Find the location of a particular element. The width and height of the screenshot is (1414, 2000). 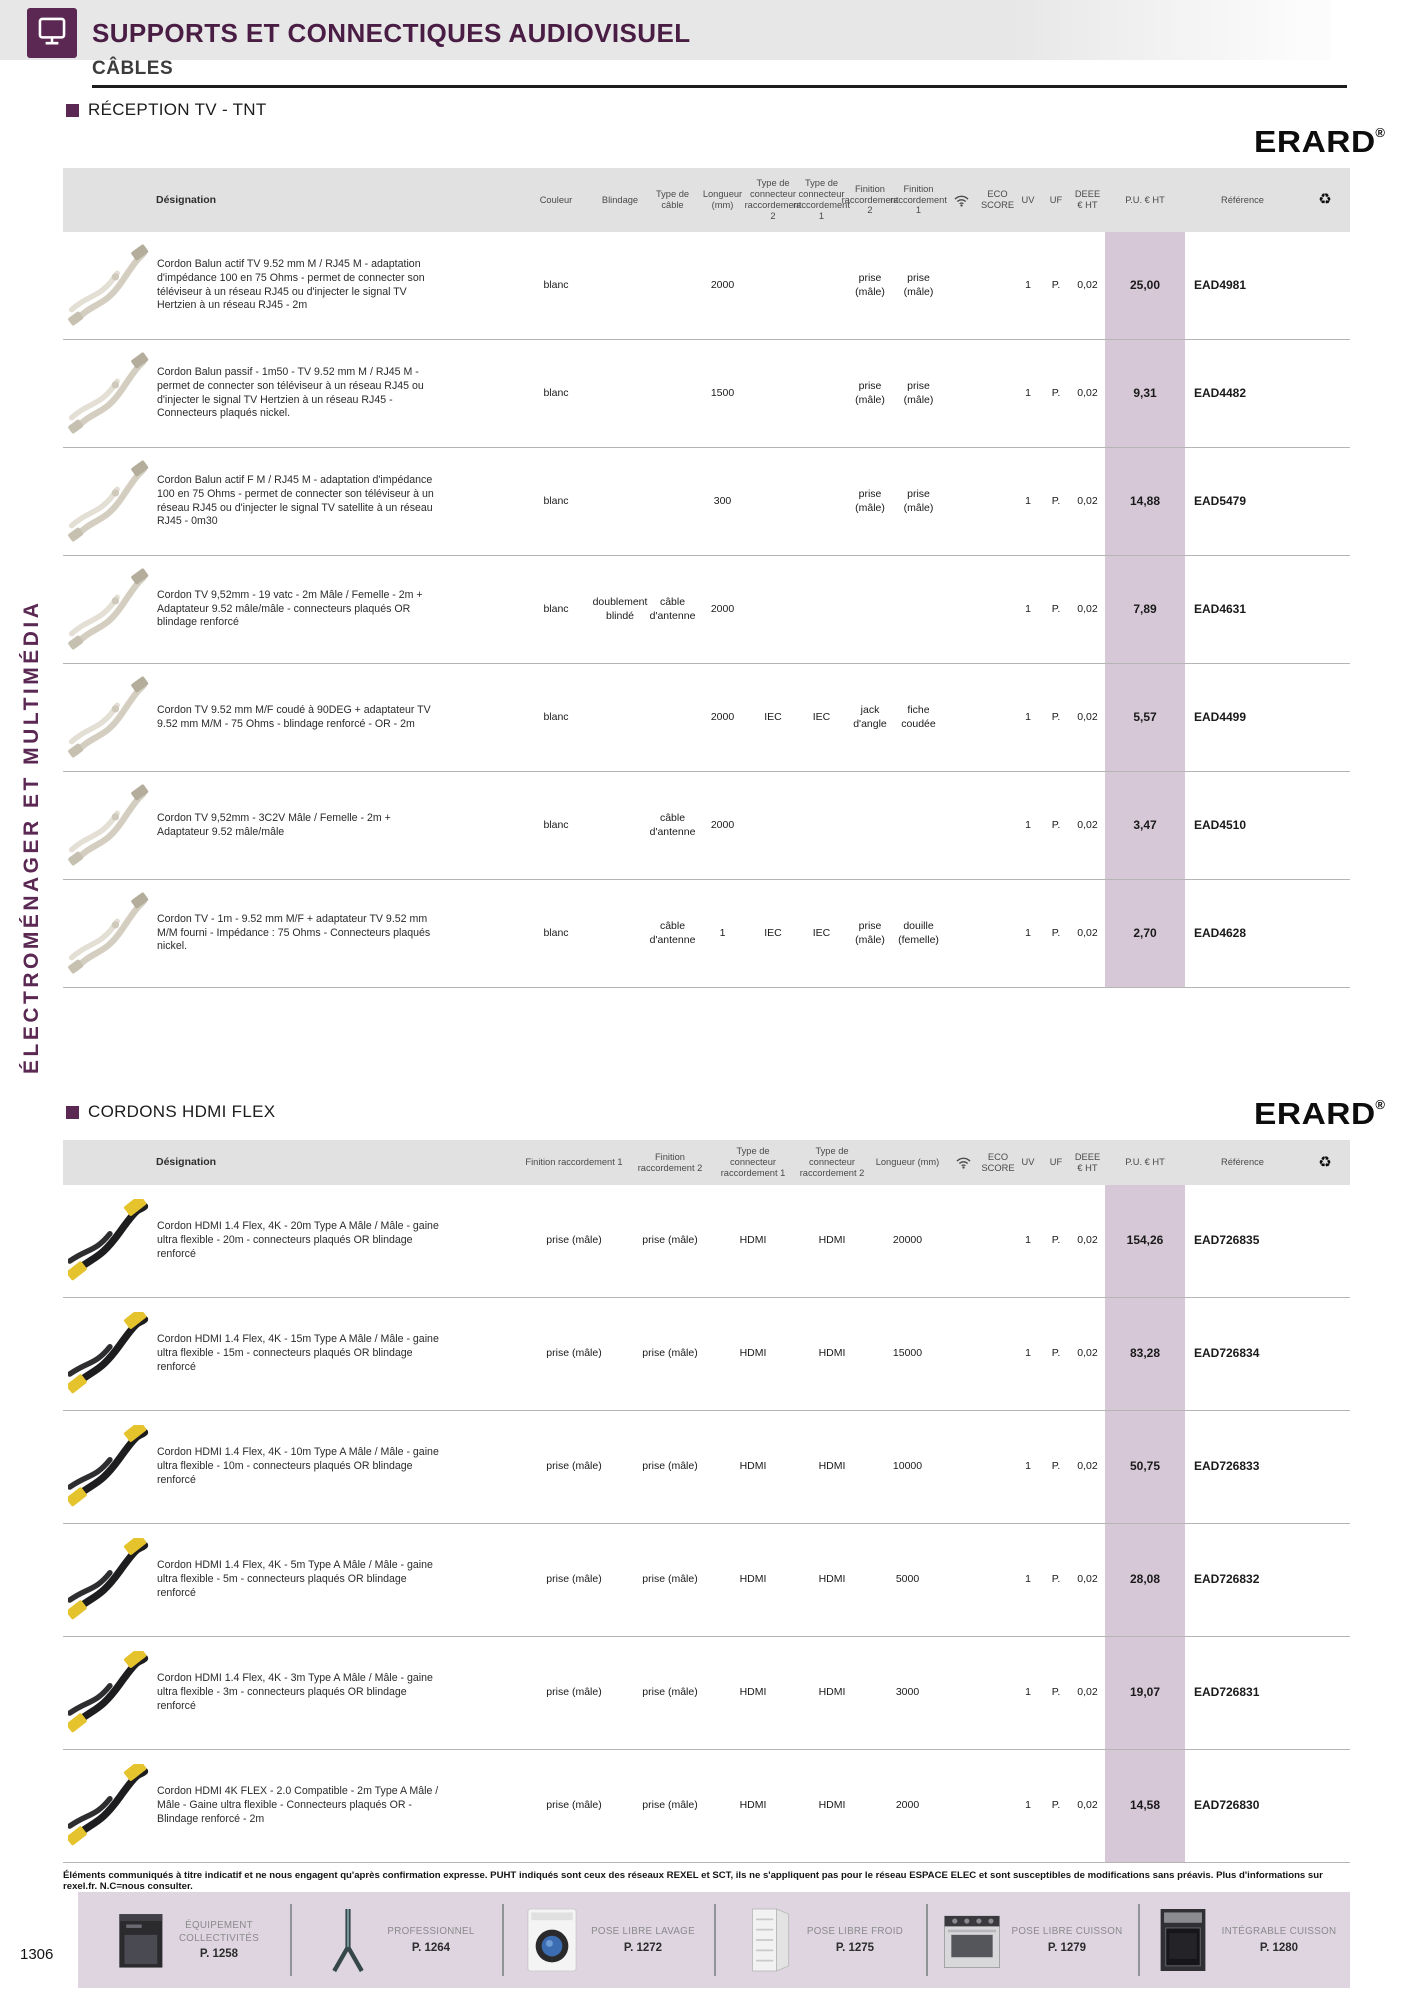

cell-fin2: jack d'angle is located at coordinates (870, 716).